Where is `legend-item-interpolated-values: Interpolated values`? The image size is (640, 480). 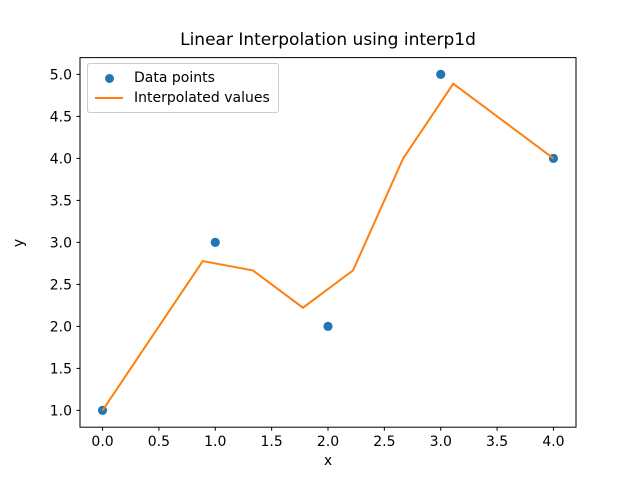 legend-item-interpolated-values: Interpolated values is located at coordinates (182, 98).